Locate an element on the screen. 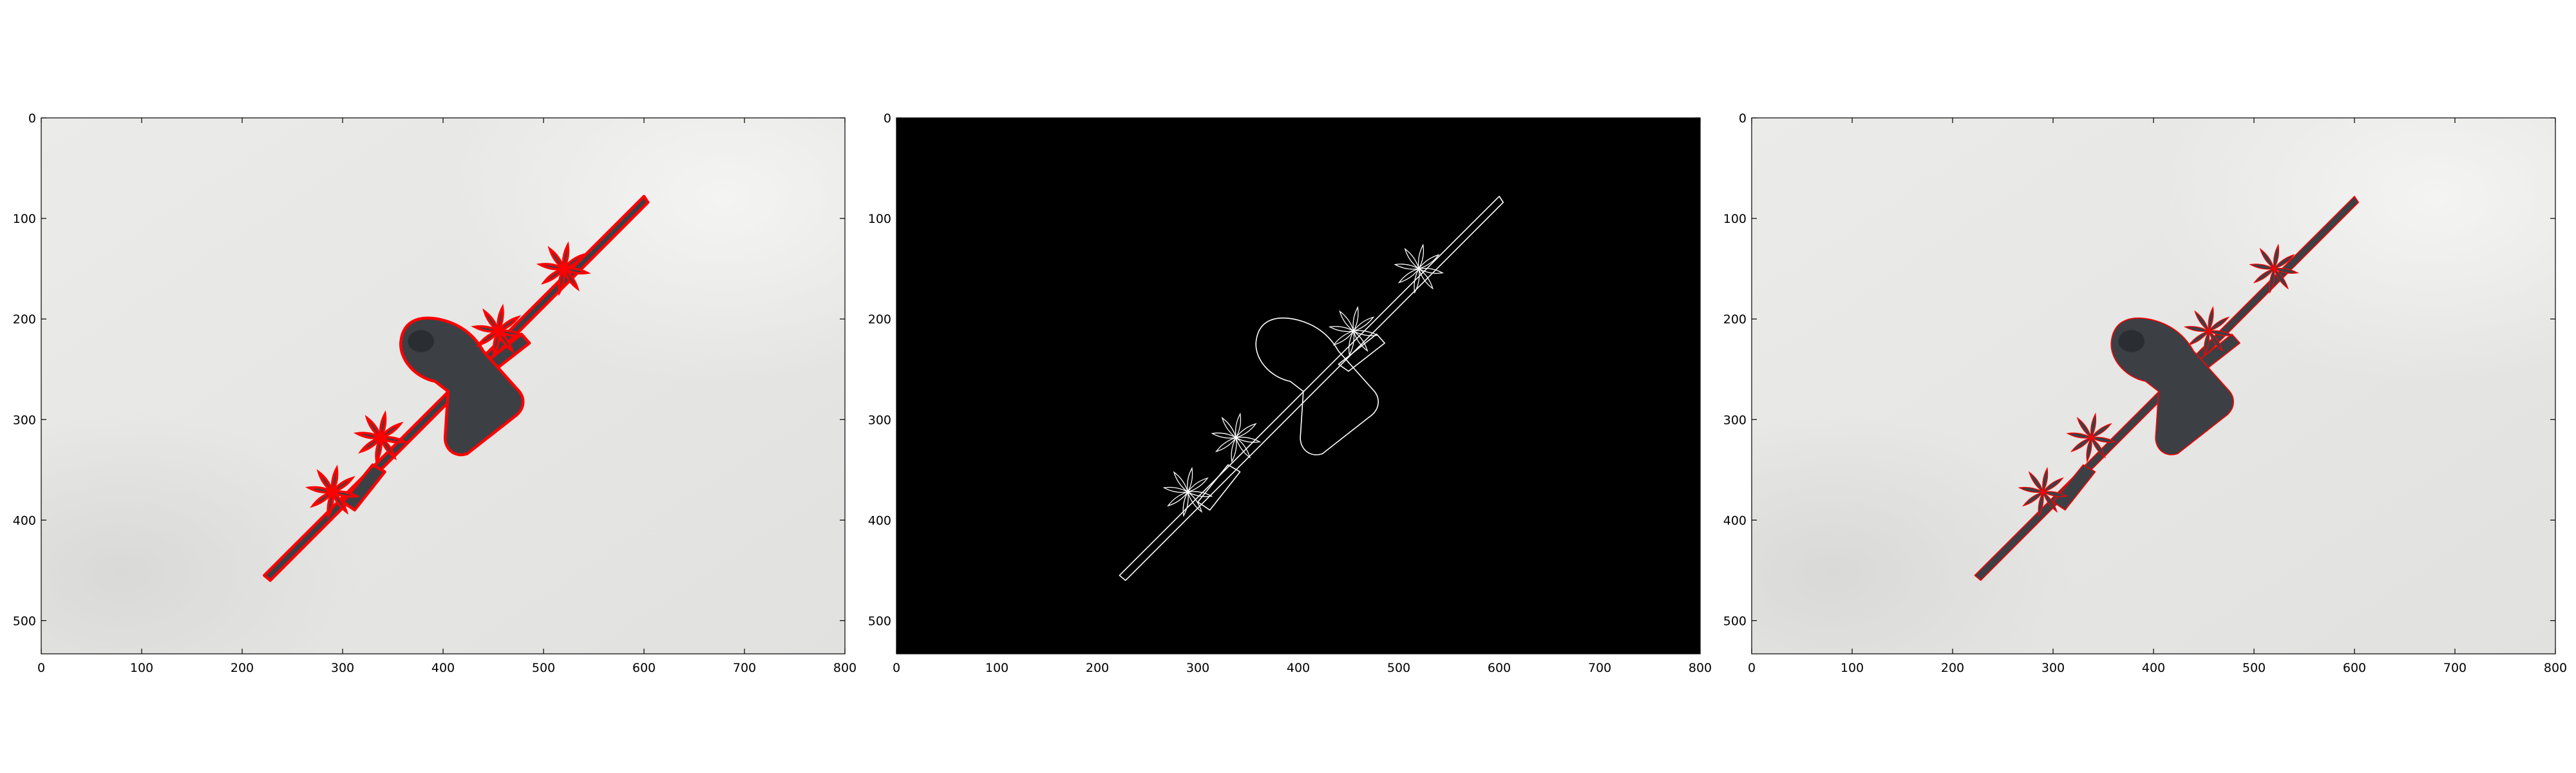 This screenshot has height=773, width=2576. x-tick-label: 300 is located at coordinates (342, 668).